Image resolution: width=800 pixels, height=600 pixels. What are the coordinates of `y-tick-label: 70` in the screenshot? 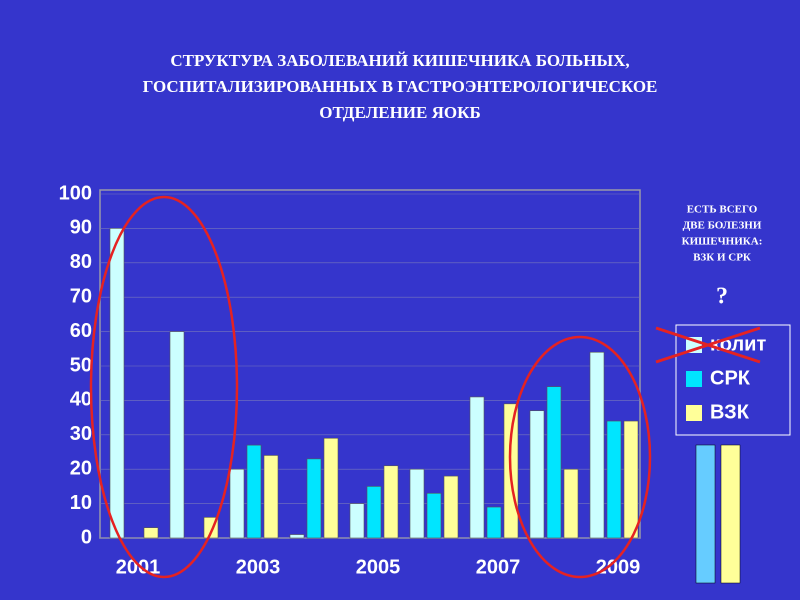 It's located at (81, 296).